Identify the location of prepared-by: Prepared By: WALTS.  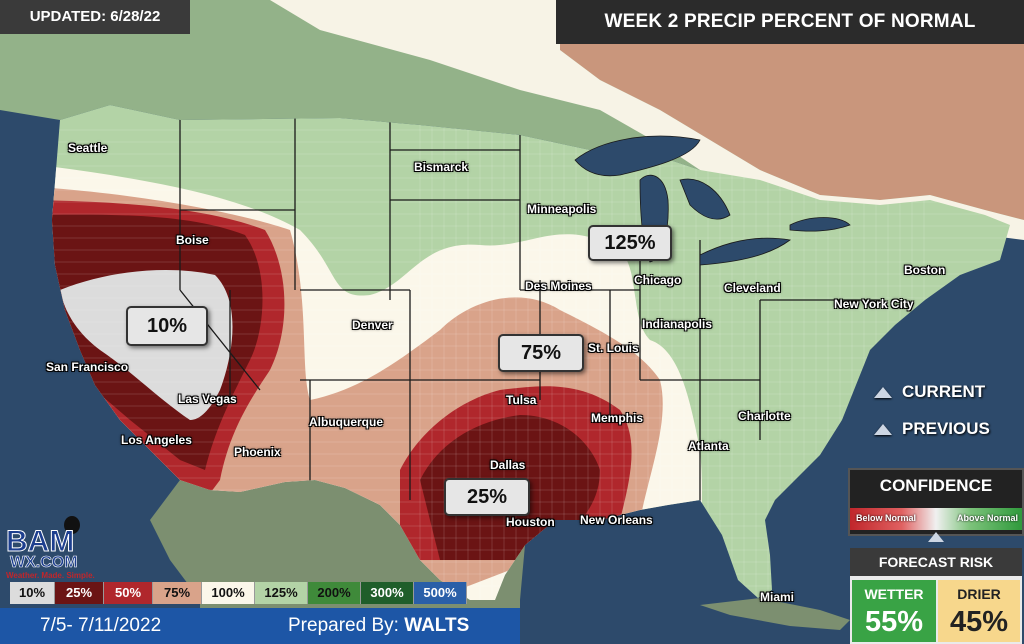
(378, 626).